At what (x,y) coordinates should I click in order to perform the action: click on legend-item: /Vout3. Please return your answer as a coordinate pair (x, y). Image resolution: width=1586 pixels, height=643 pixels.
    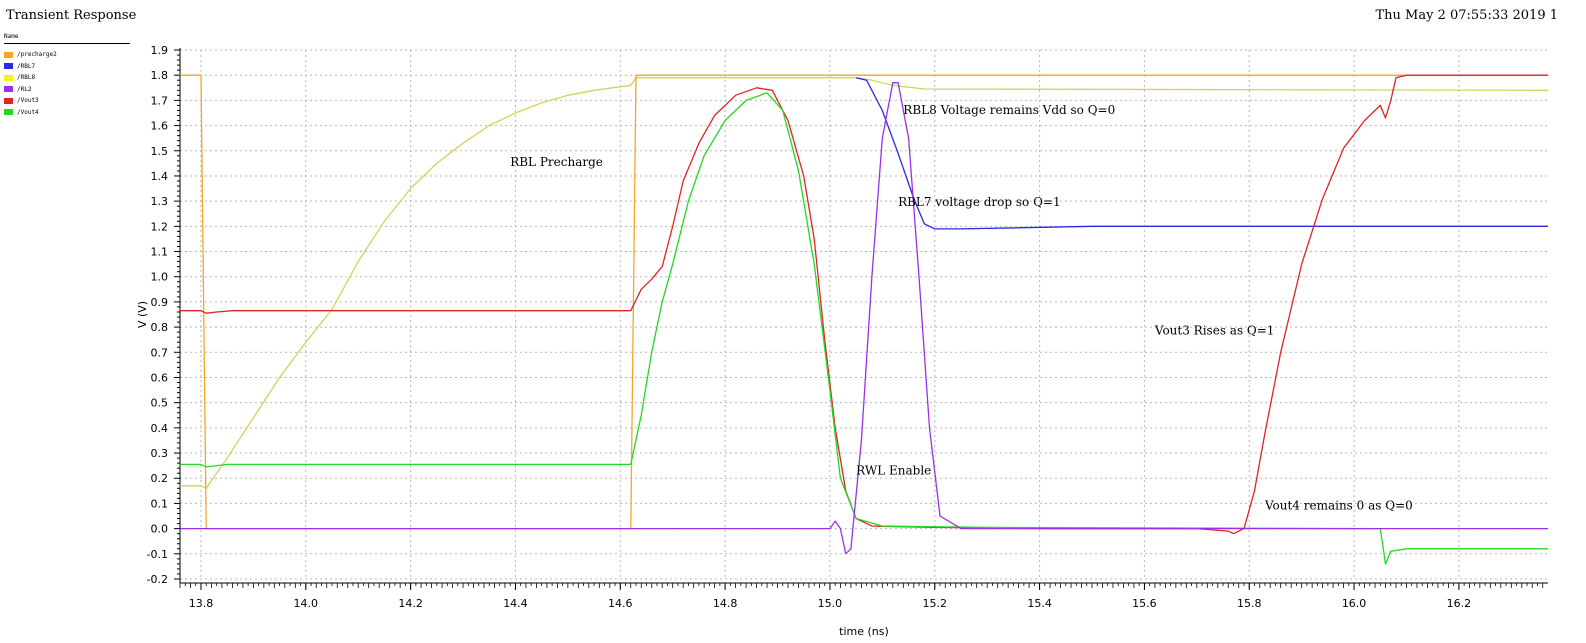
    Looking at the image, I should click on (67, 101).